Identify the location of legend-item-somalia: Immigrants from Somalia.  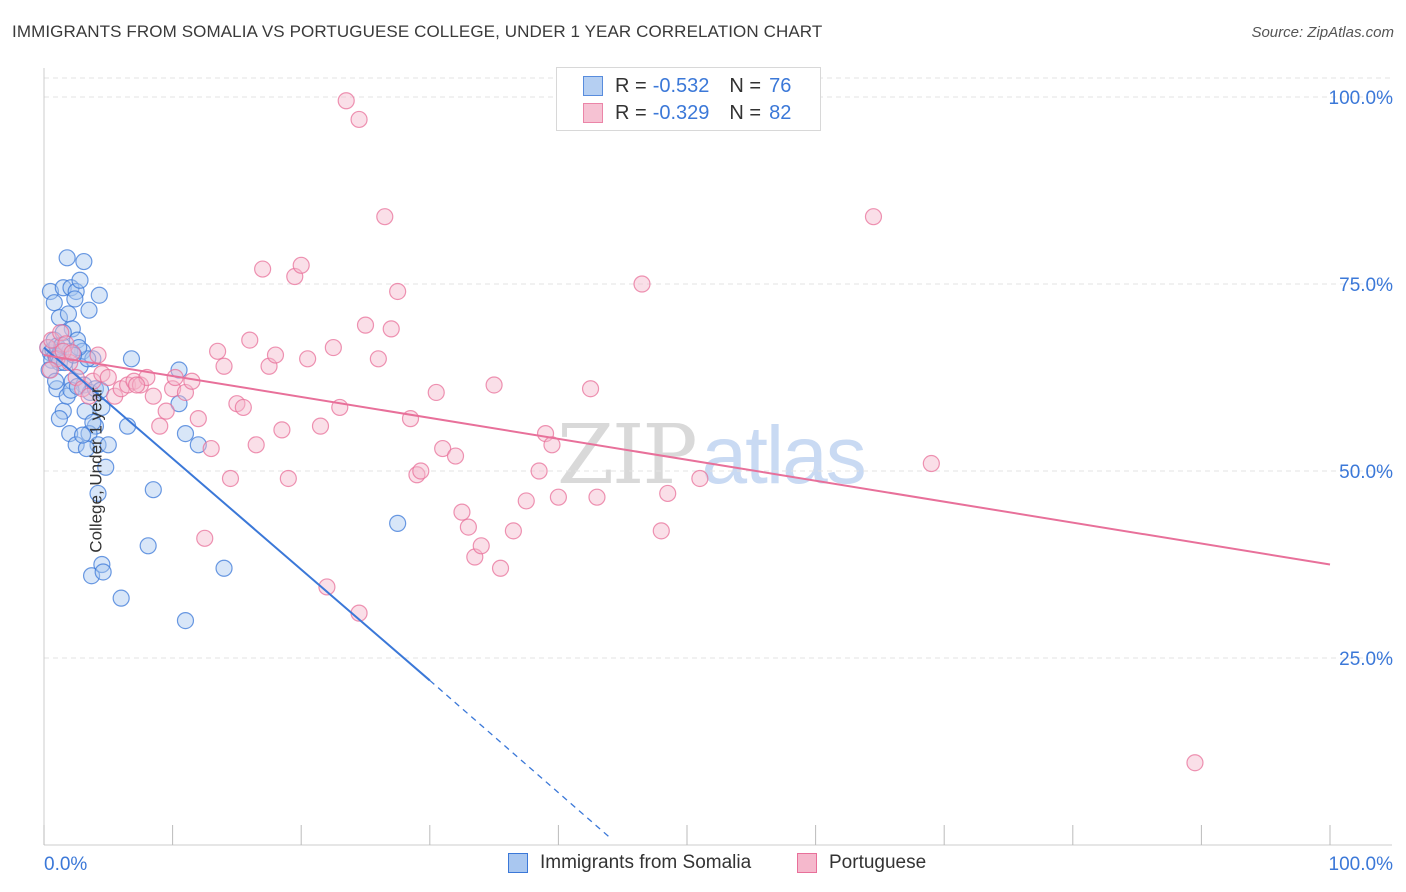
(629, 863).